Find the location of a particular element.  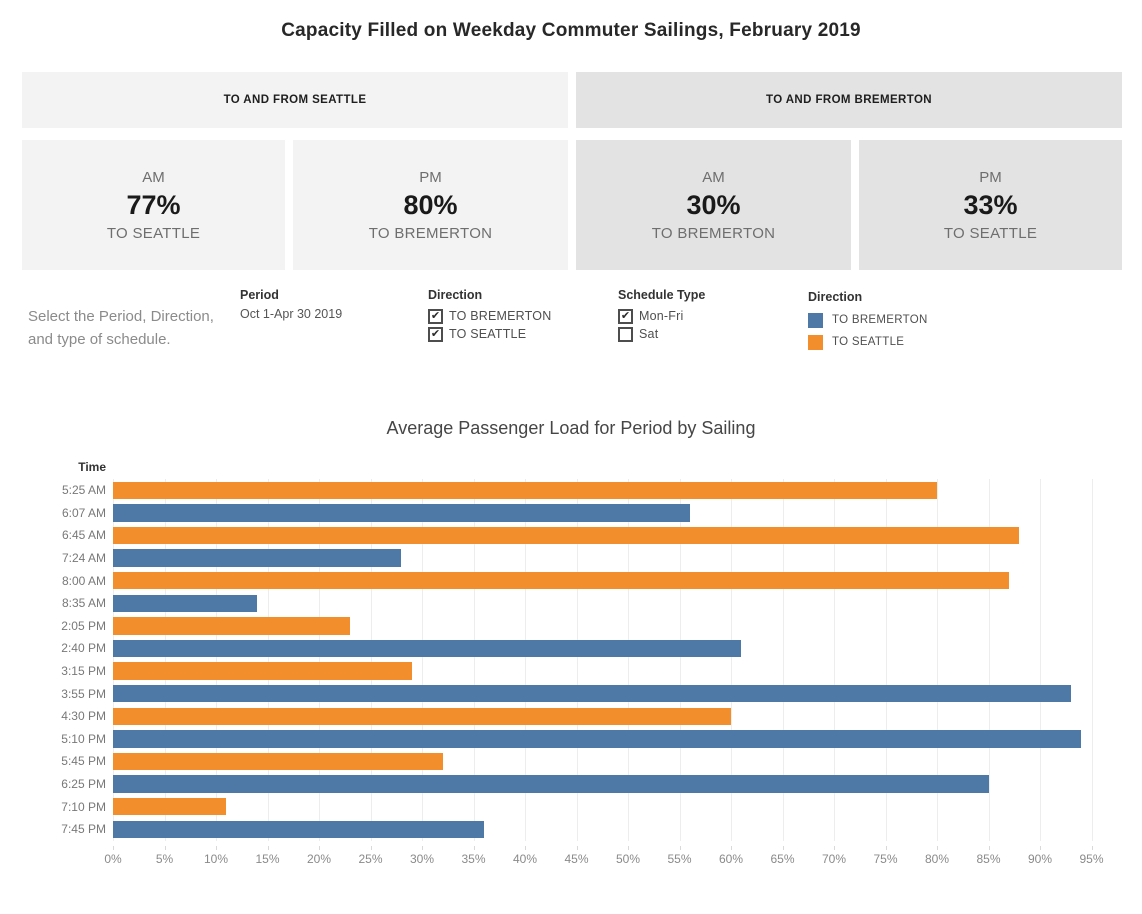

bar-6-07-am is located at coordinates (401, 513).